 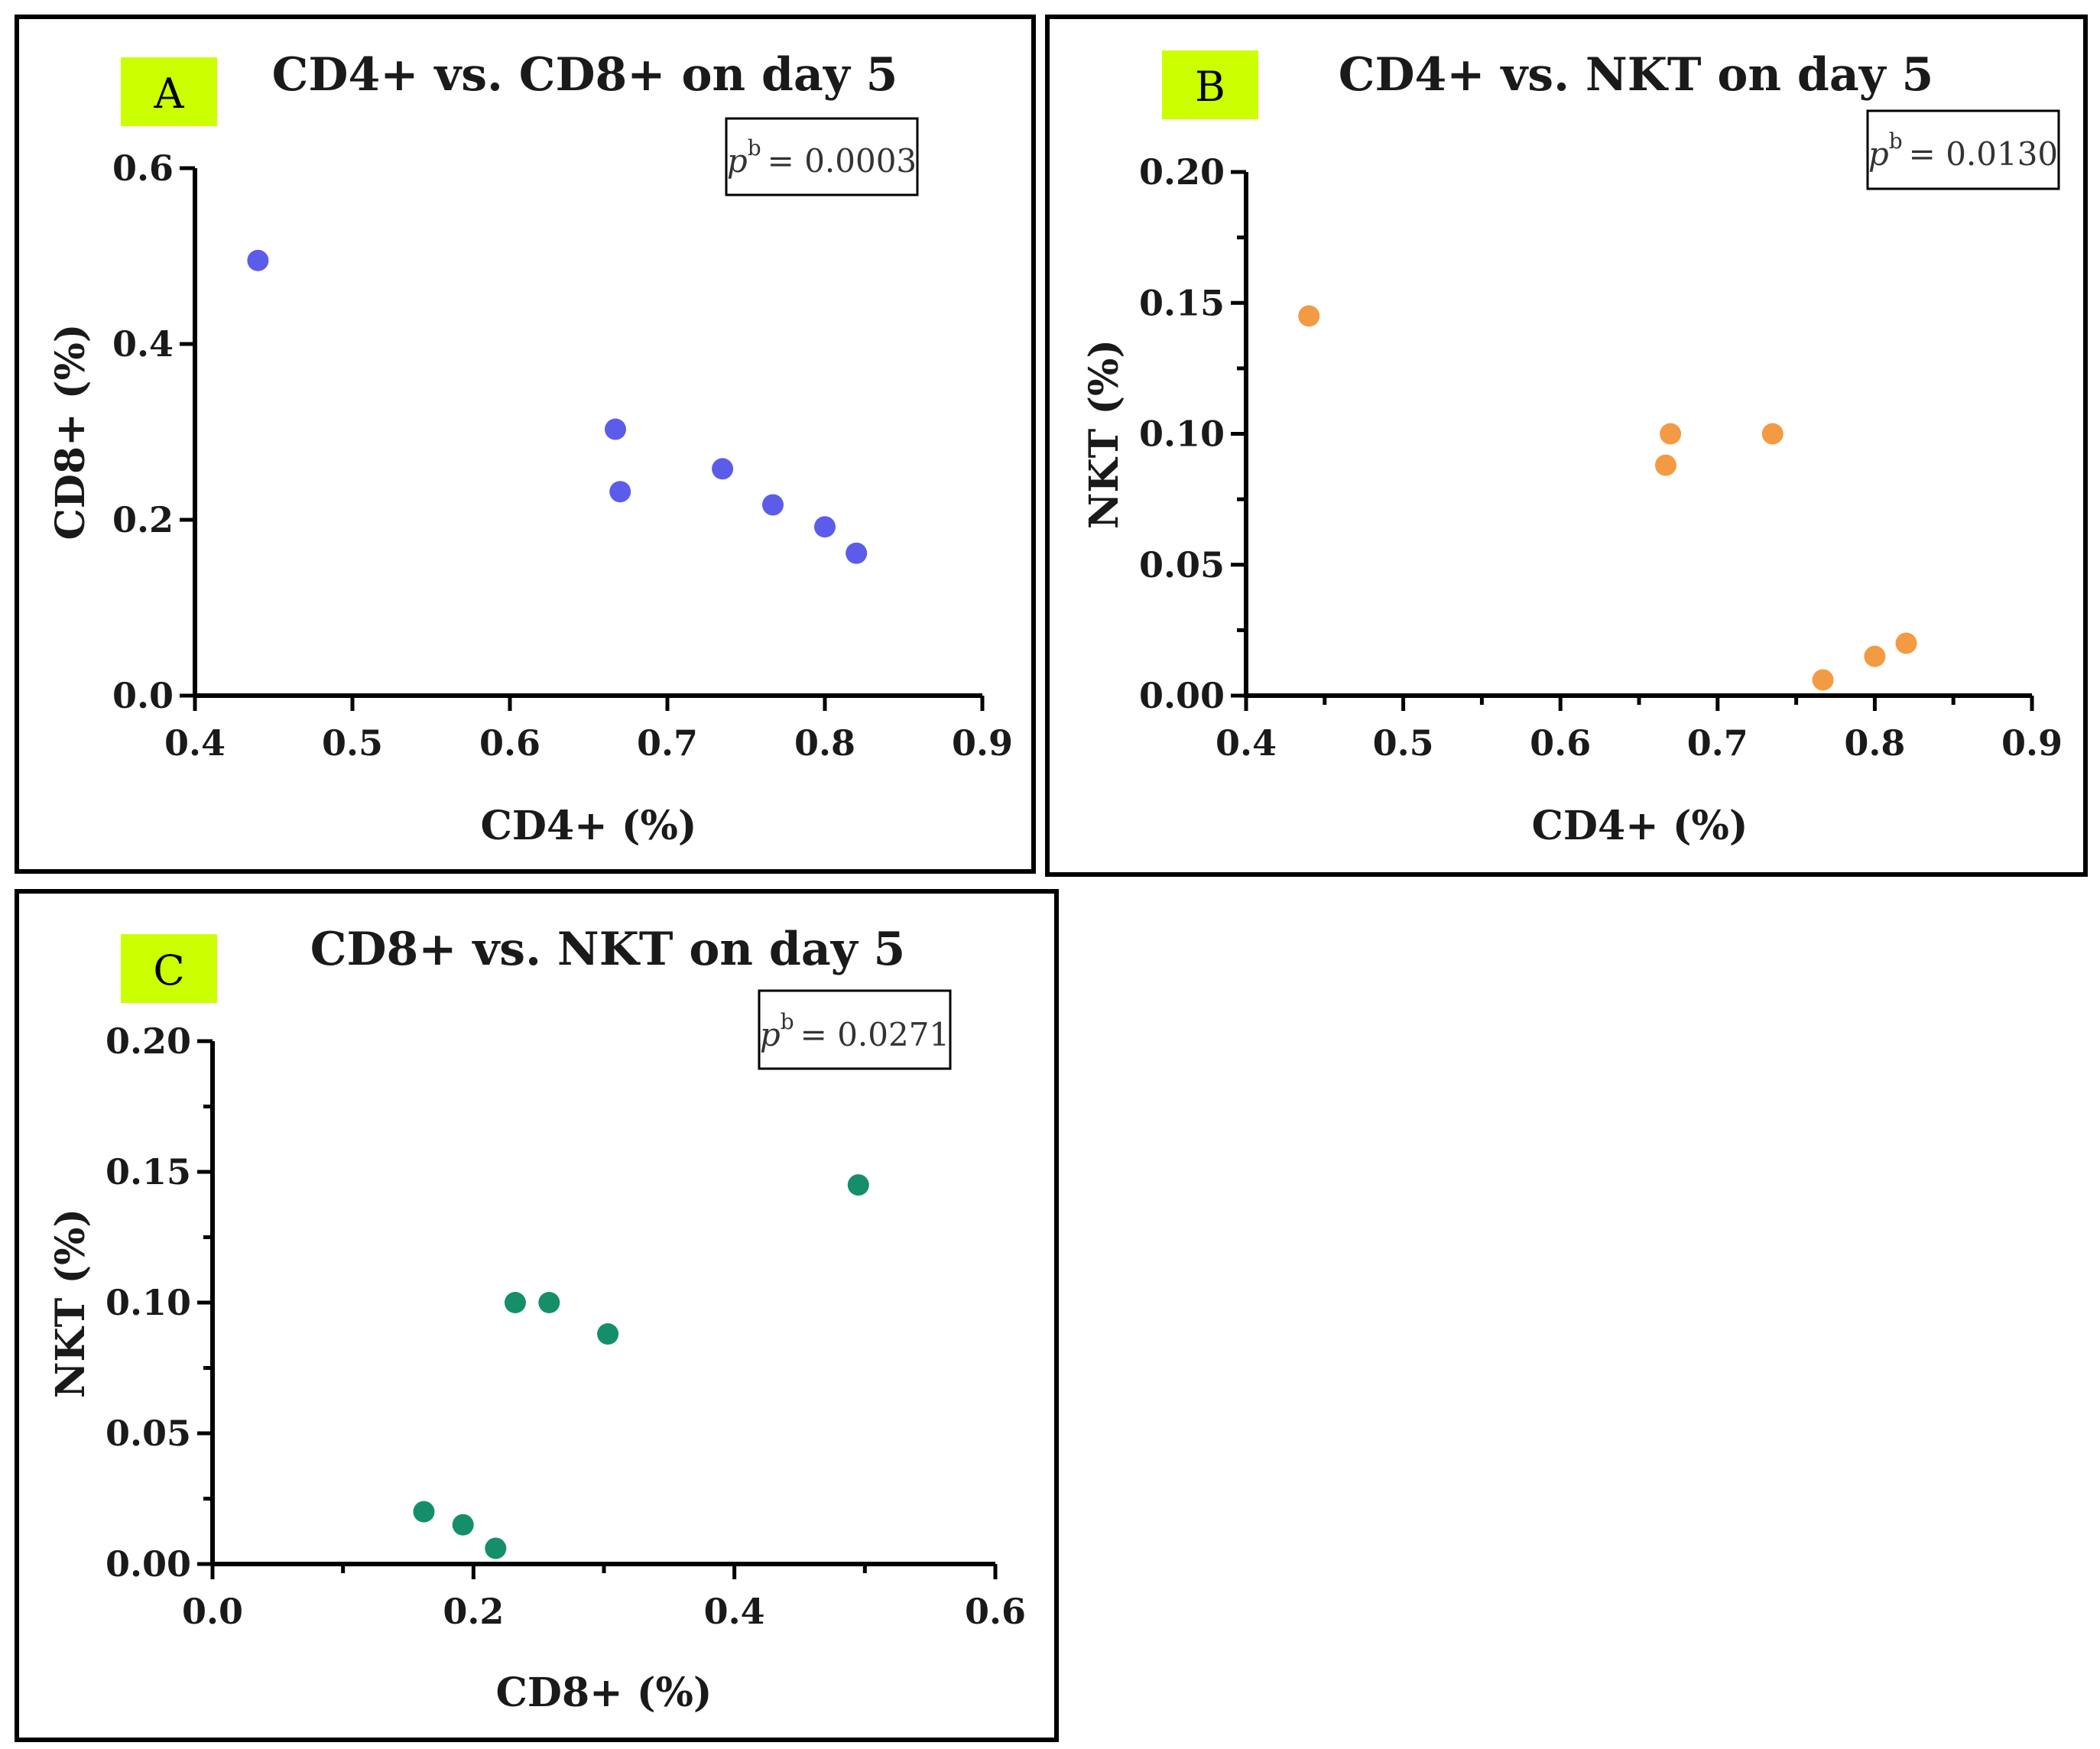 I want to click on panel-c-pvalue: pb = 0.0271, so click(x=855, y=1031).